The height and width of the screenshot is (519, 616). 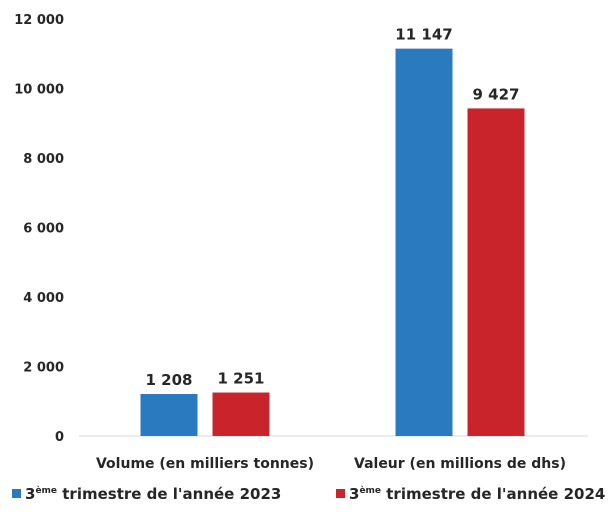 I want to click on y-tick-label: 10 000, so click(x=39, y=90).